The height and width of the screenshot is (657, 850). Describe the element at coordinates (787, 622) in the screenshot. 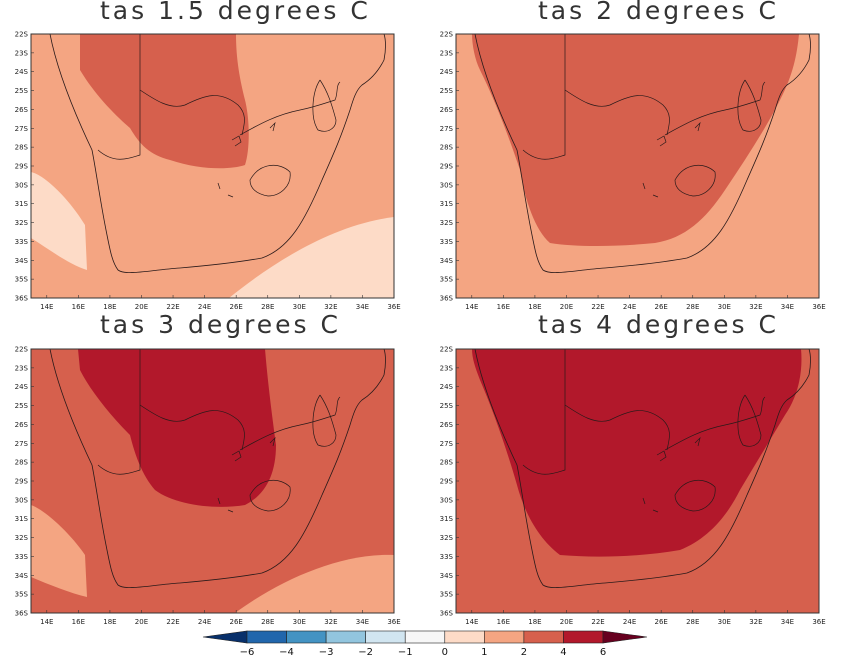

I see `lon-tick-label: 34E` at that location.